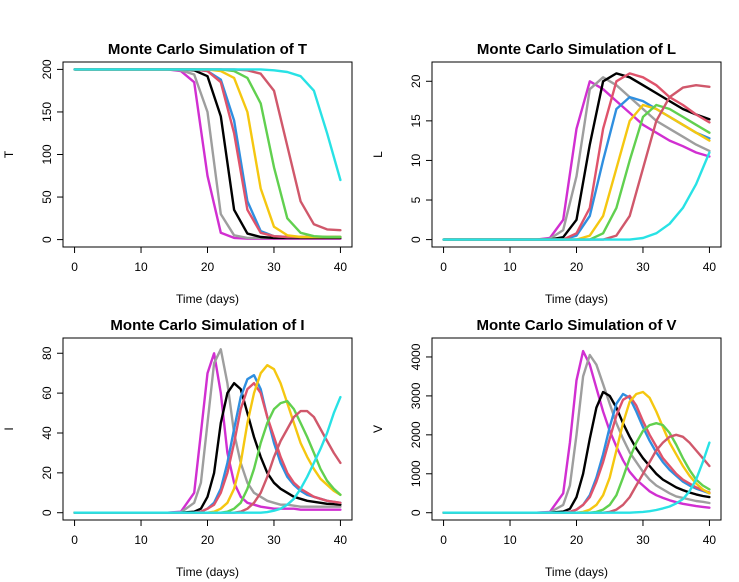  Describe the element at coordinates (416, 356) in the screenshot. I see `y-tick-label: 4000` at that location.